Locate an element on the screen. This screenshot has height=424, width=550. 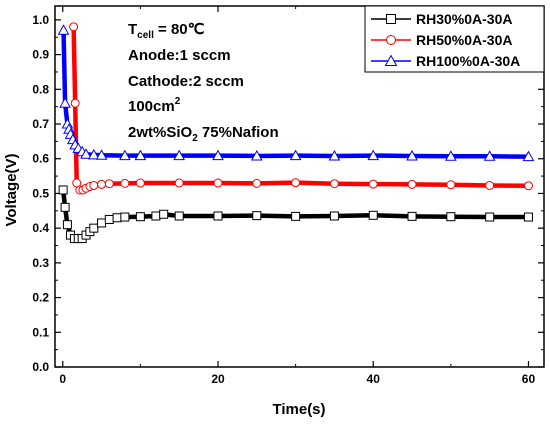
y-tick-label: 0.2 is located at coordinates (40, 298).